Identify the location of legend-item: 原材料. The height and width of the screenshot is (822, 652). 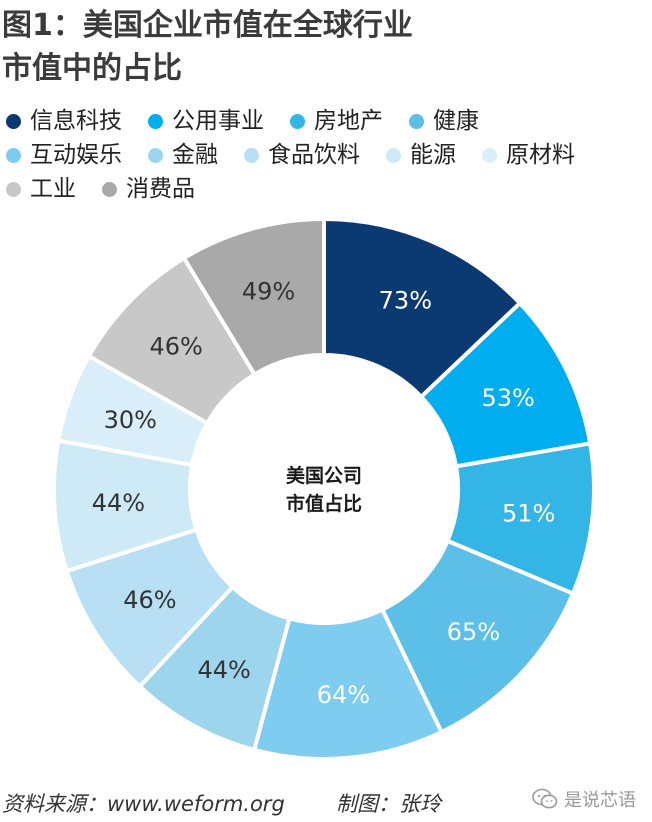
(528, 155).